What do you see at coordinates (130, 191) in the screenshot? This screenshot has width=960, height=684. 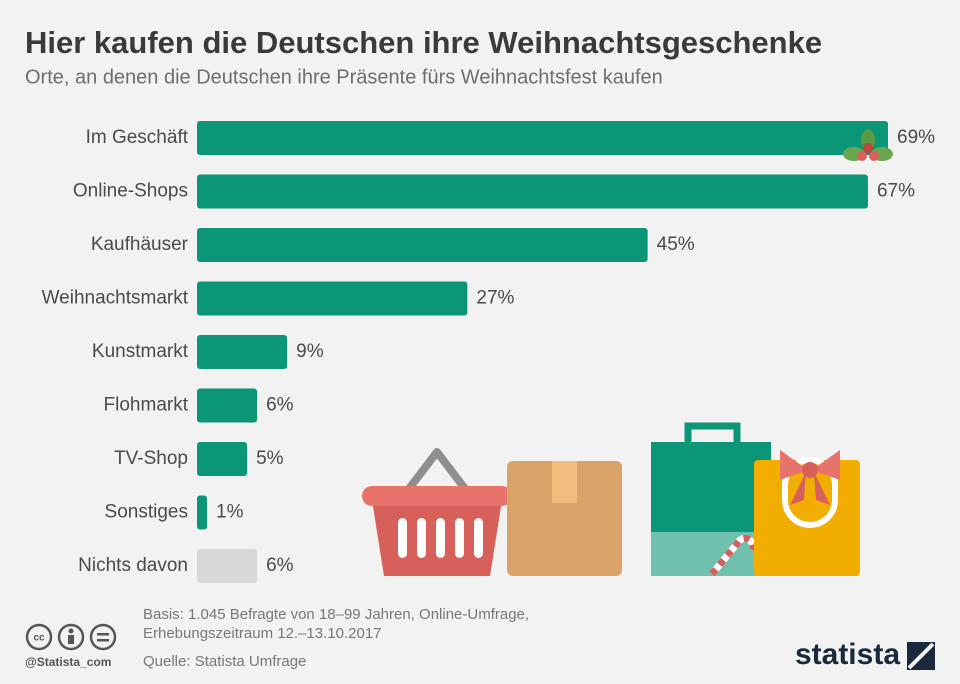 I see `category-label: Online-Shops` at bounding box center [130, 191].